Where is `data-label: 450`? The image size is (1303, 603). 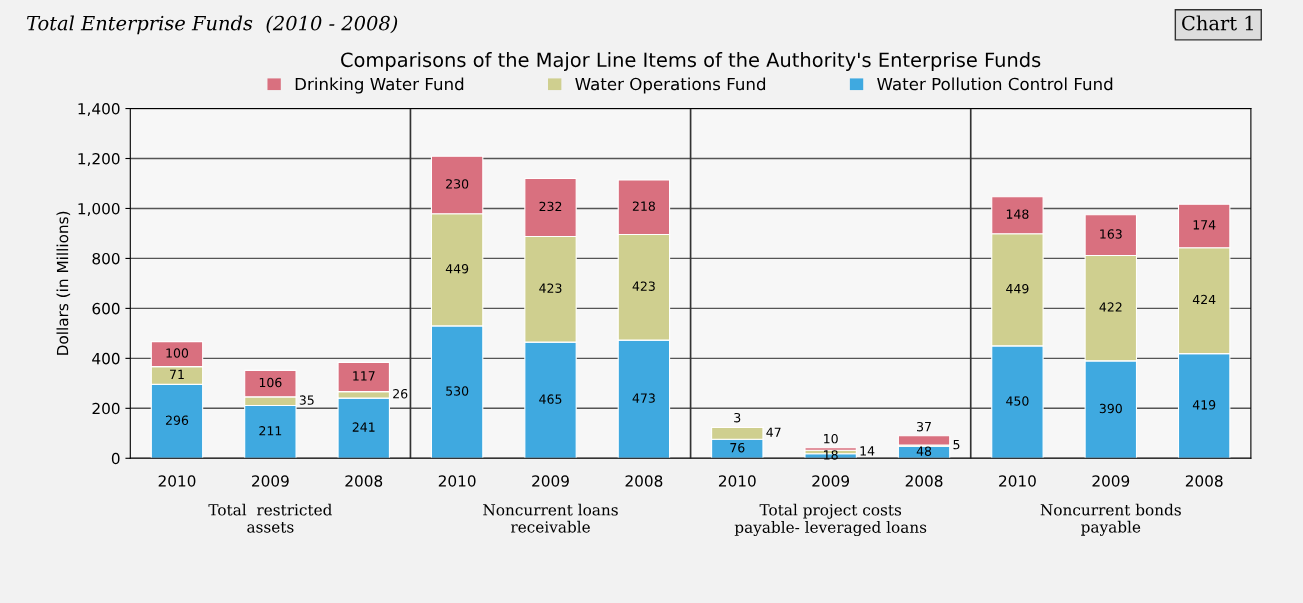
data-label: 450 is located at coordinates (1017, 401).